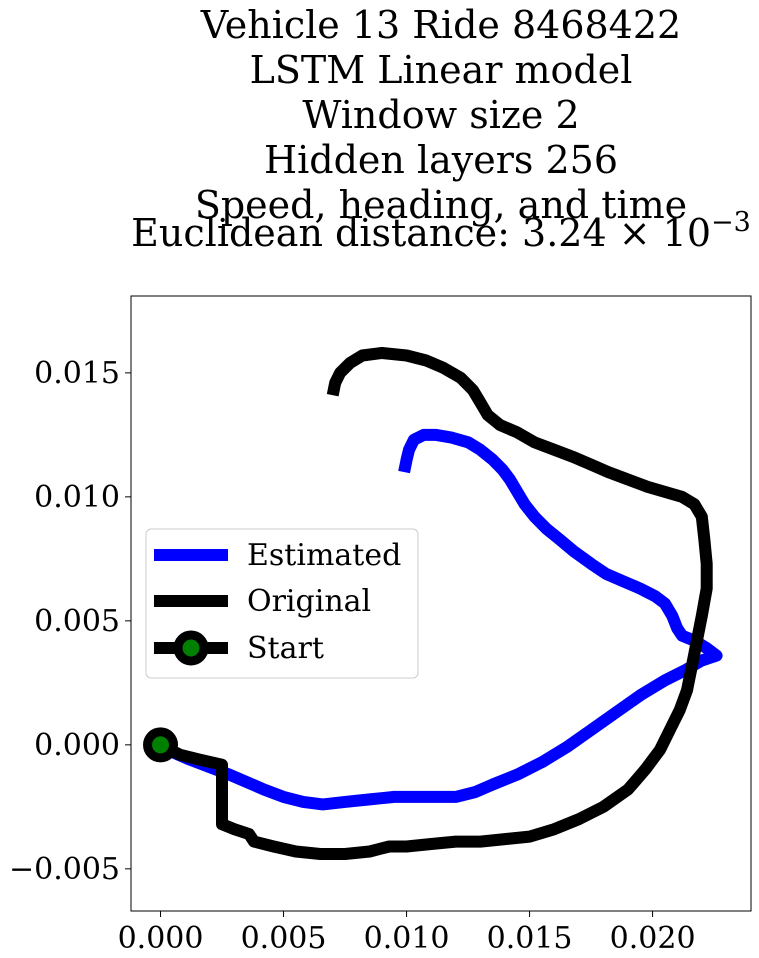 This screenshot has width=759, height=958. I want to click on x-tick-label: 0.005, so click(284, 938).